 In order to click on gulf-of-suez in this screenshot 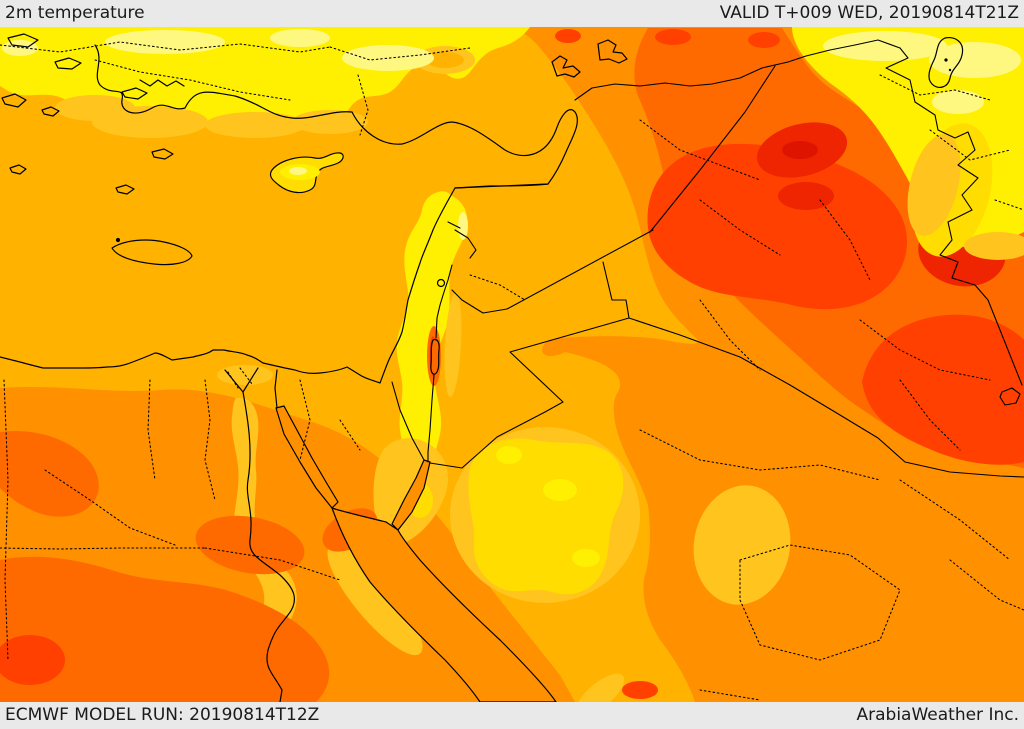, I will do `click(307, 457)`.